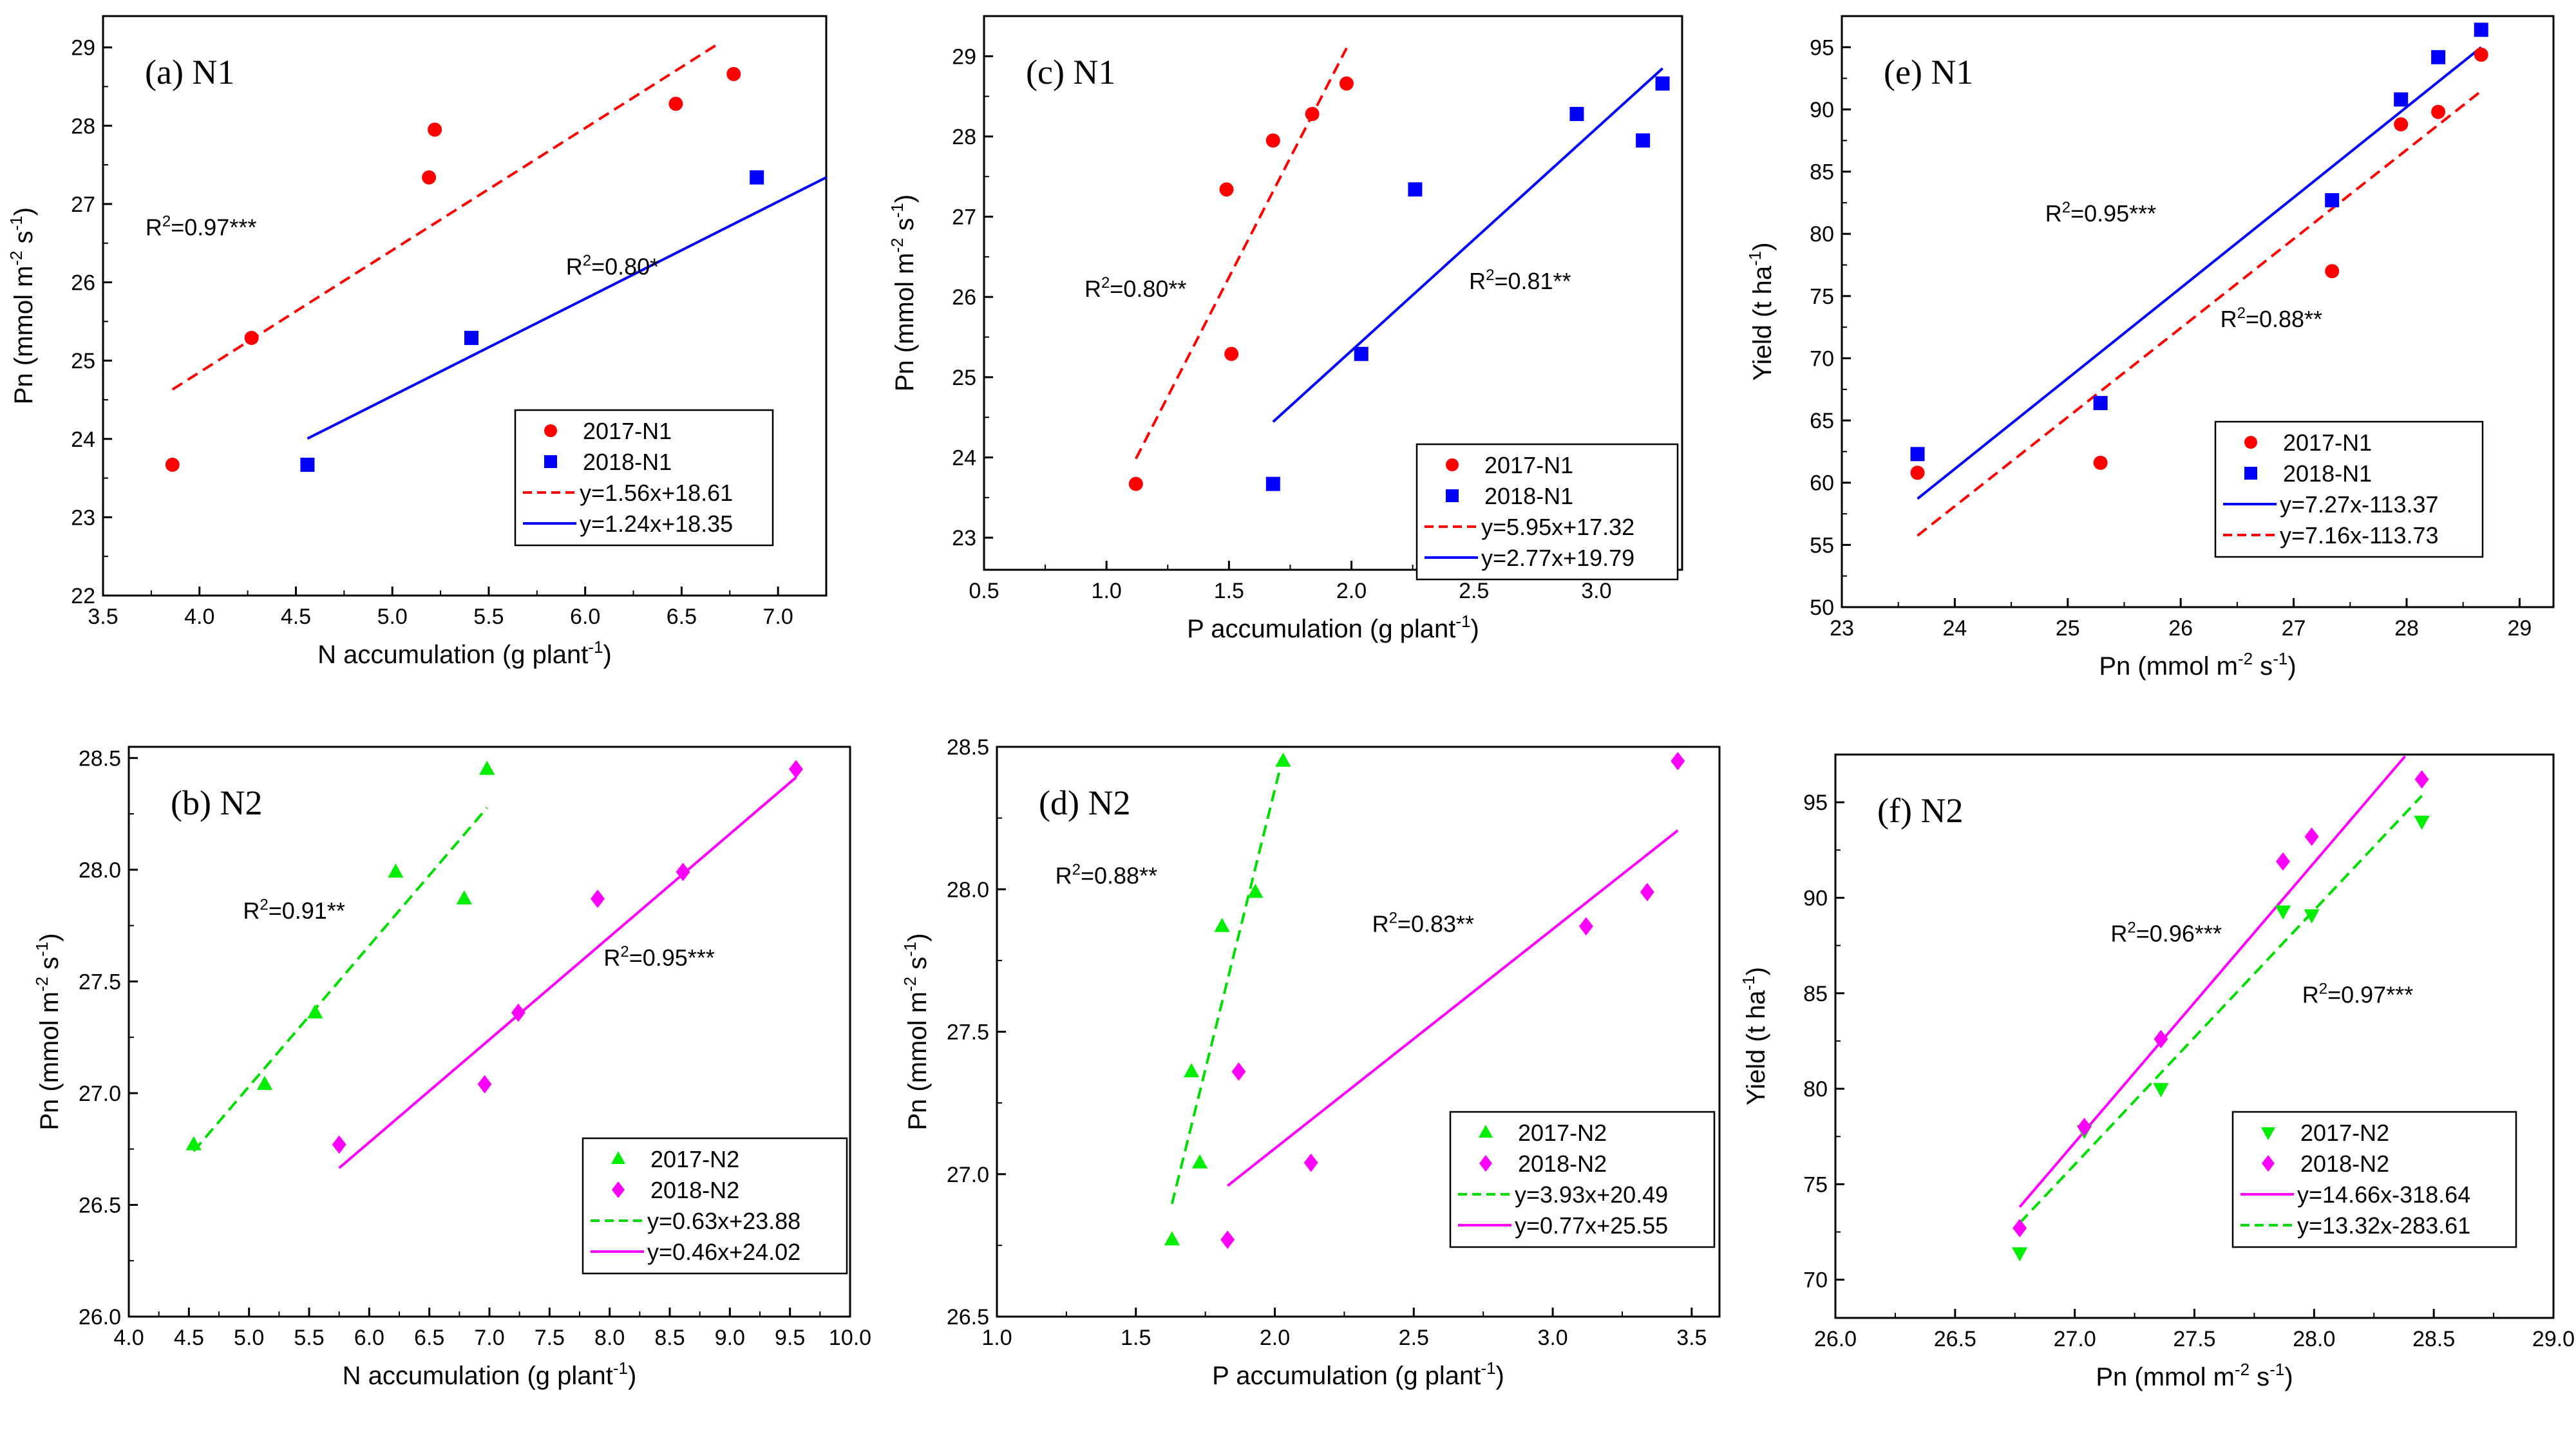  What do you see at coordinates (16, 223) in the screenshot?
I see `y-axis-label-superscript-2: -1` at bounding box center [16, 223].